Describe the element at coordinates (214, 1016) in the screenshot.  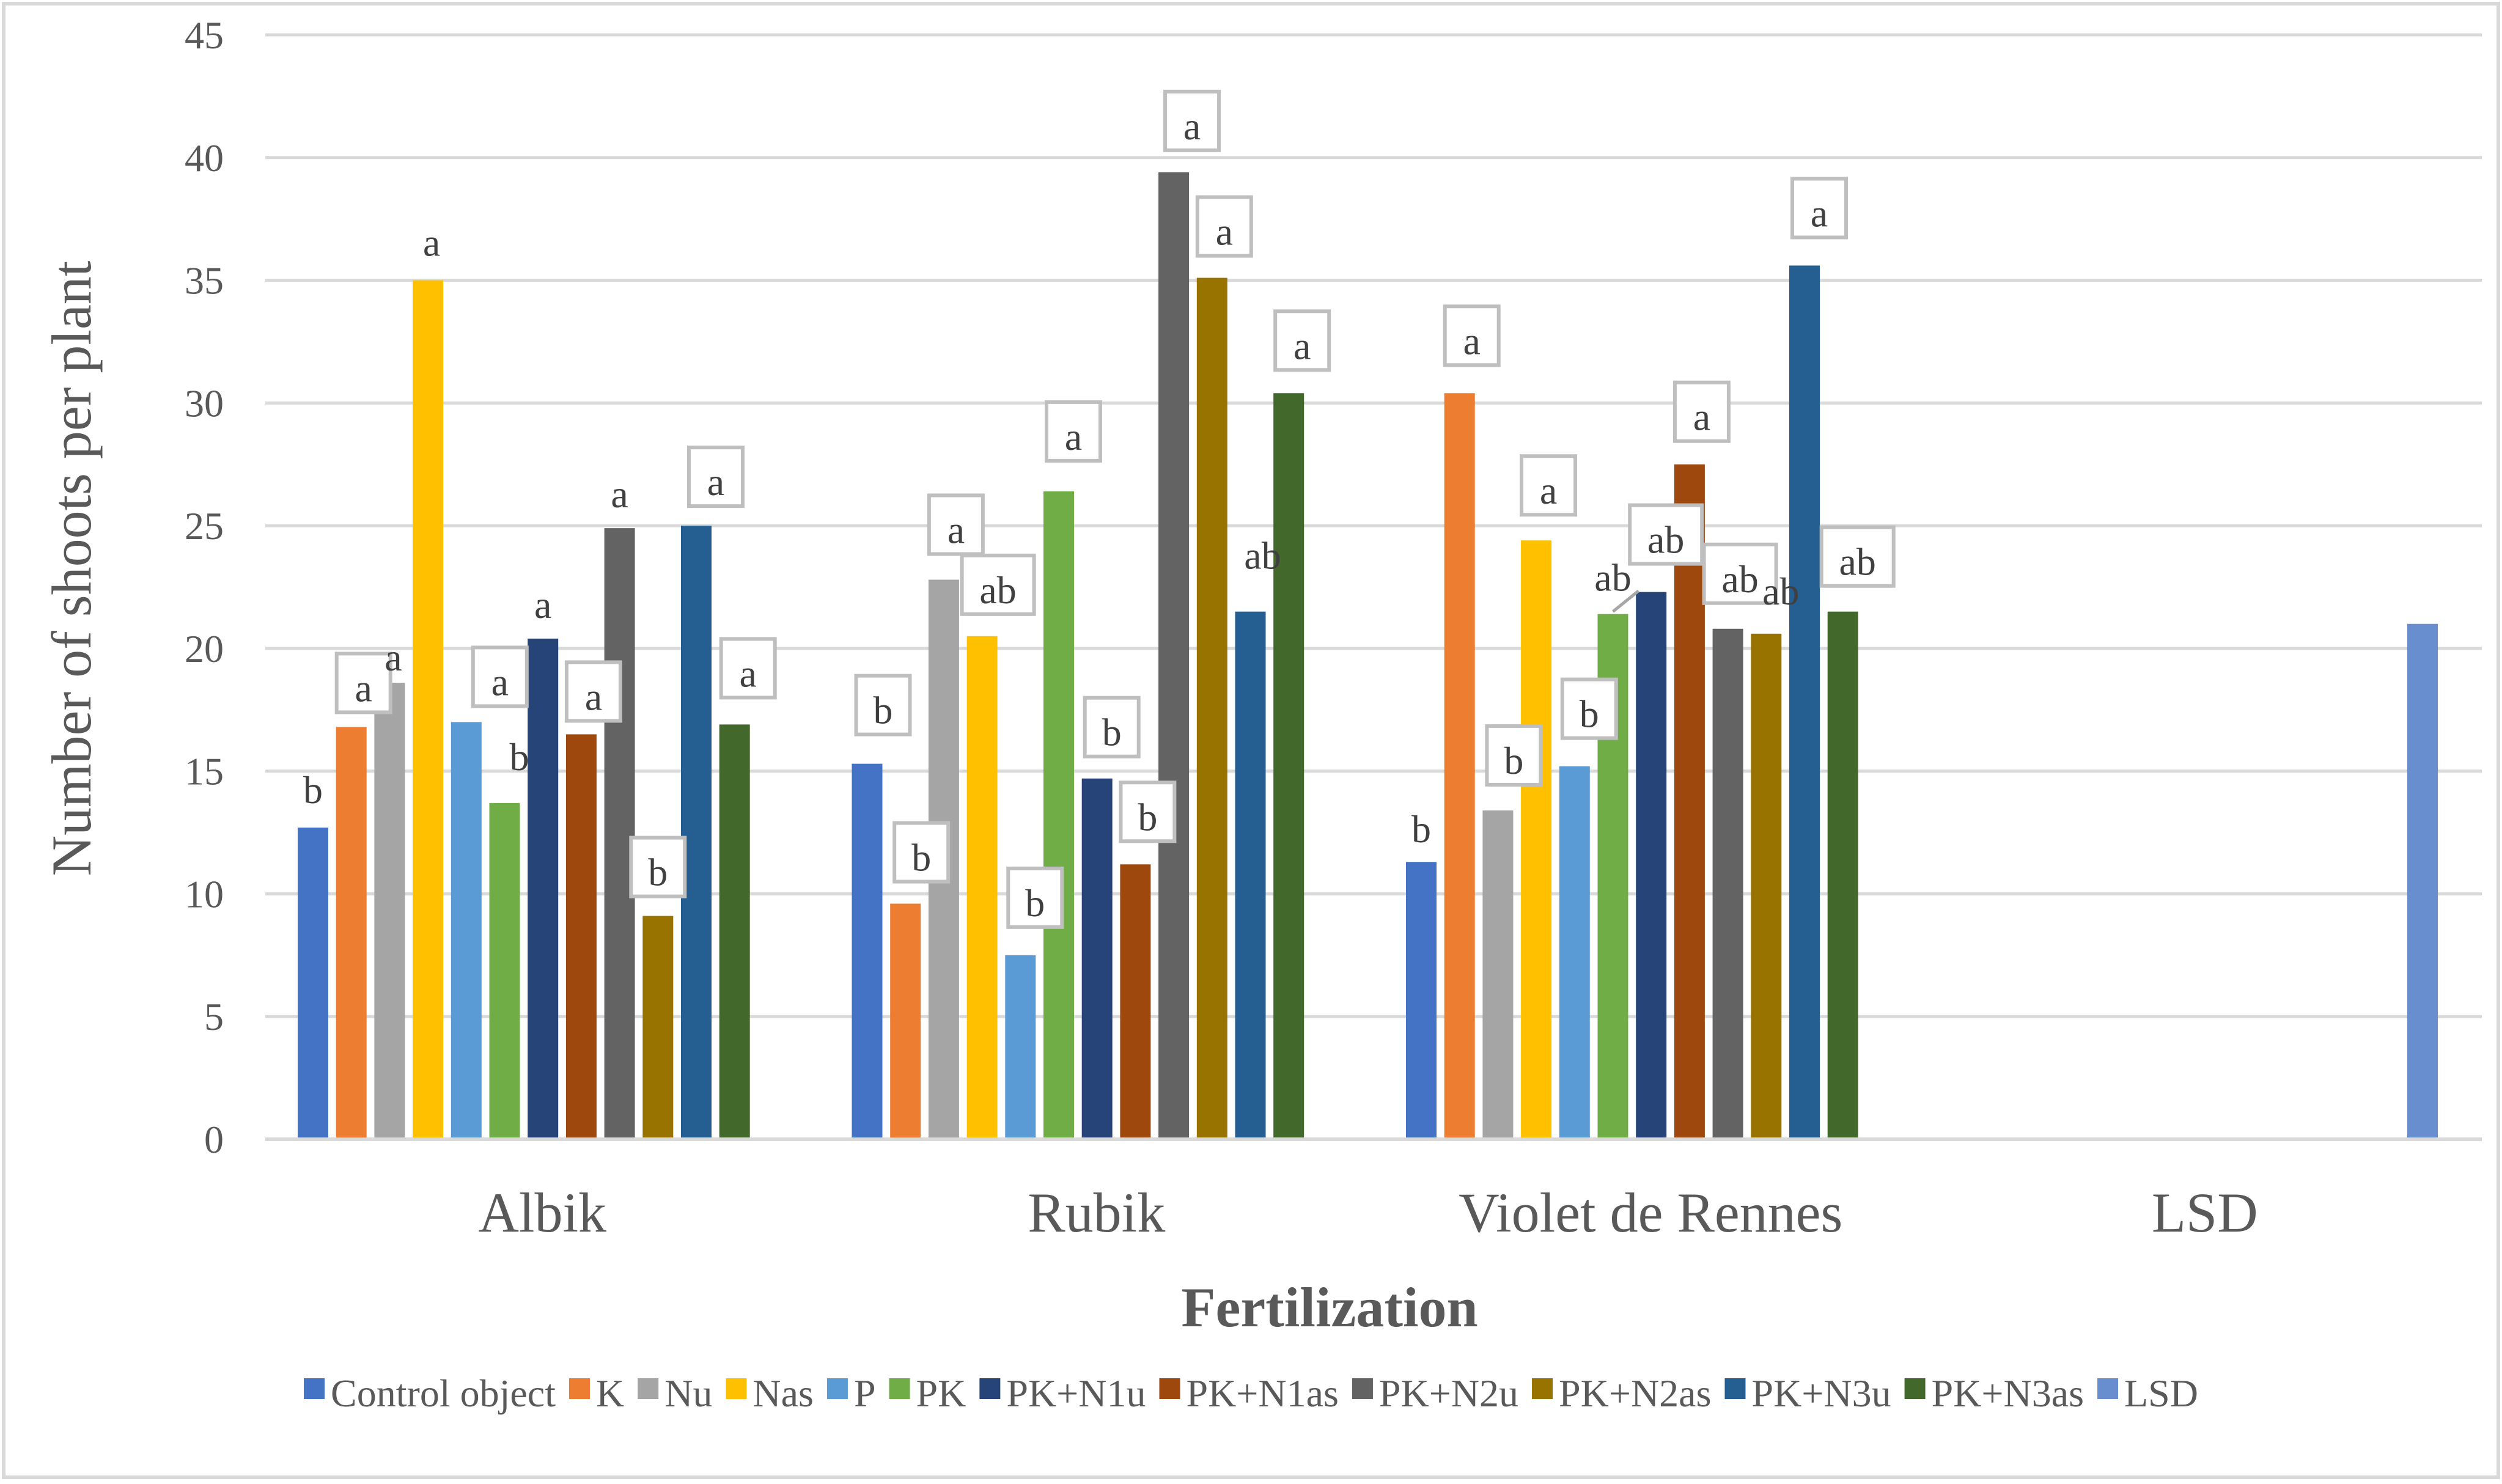
I see `y-tick-label: 5` at that location.